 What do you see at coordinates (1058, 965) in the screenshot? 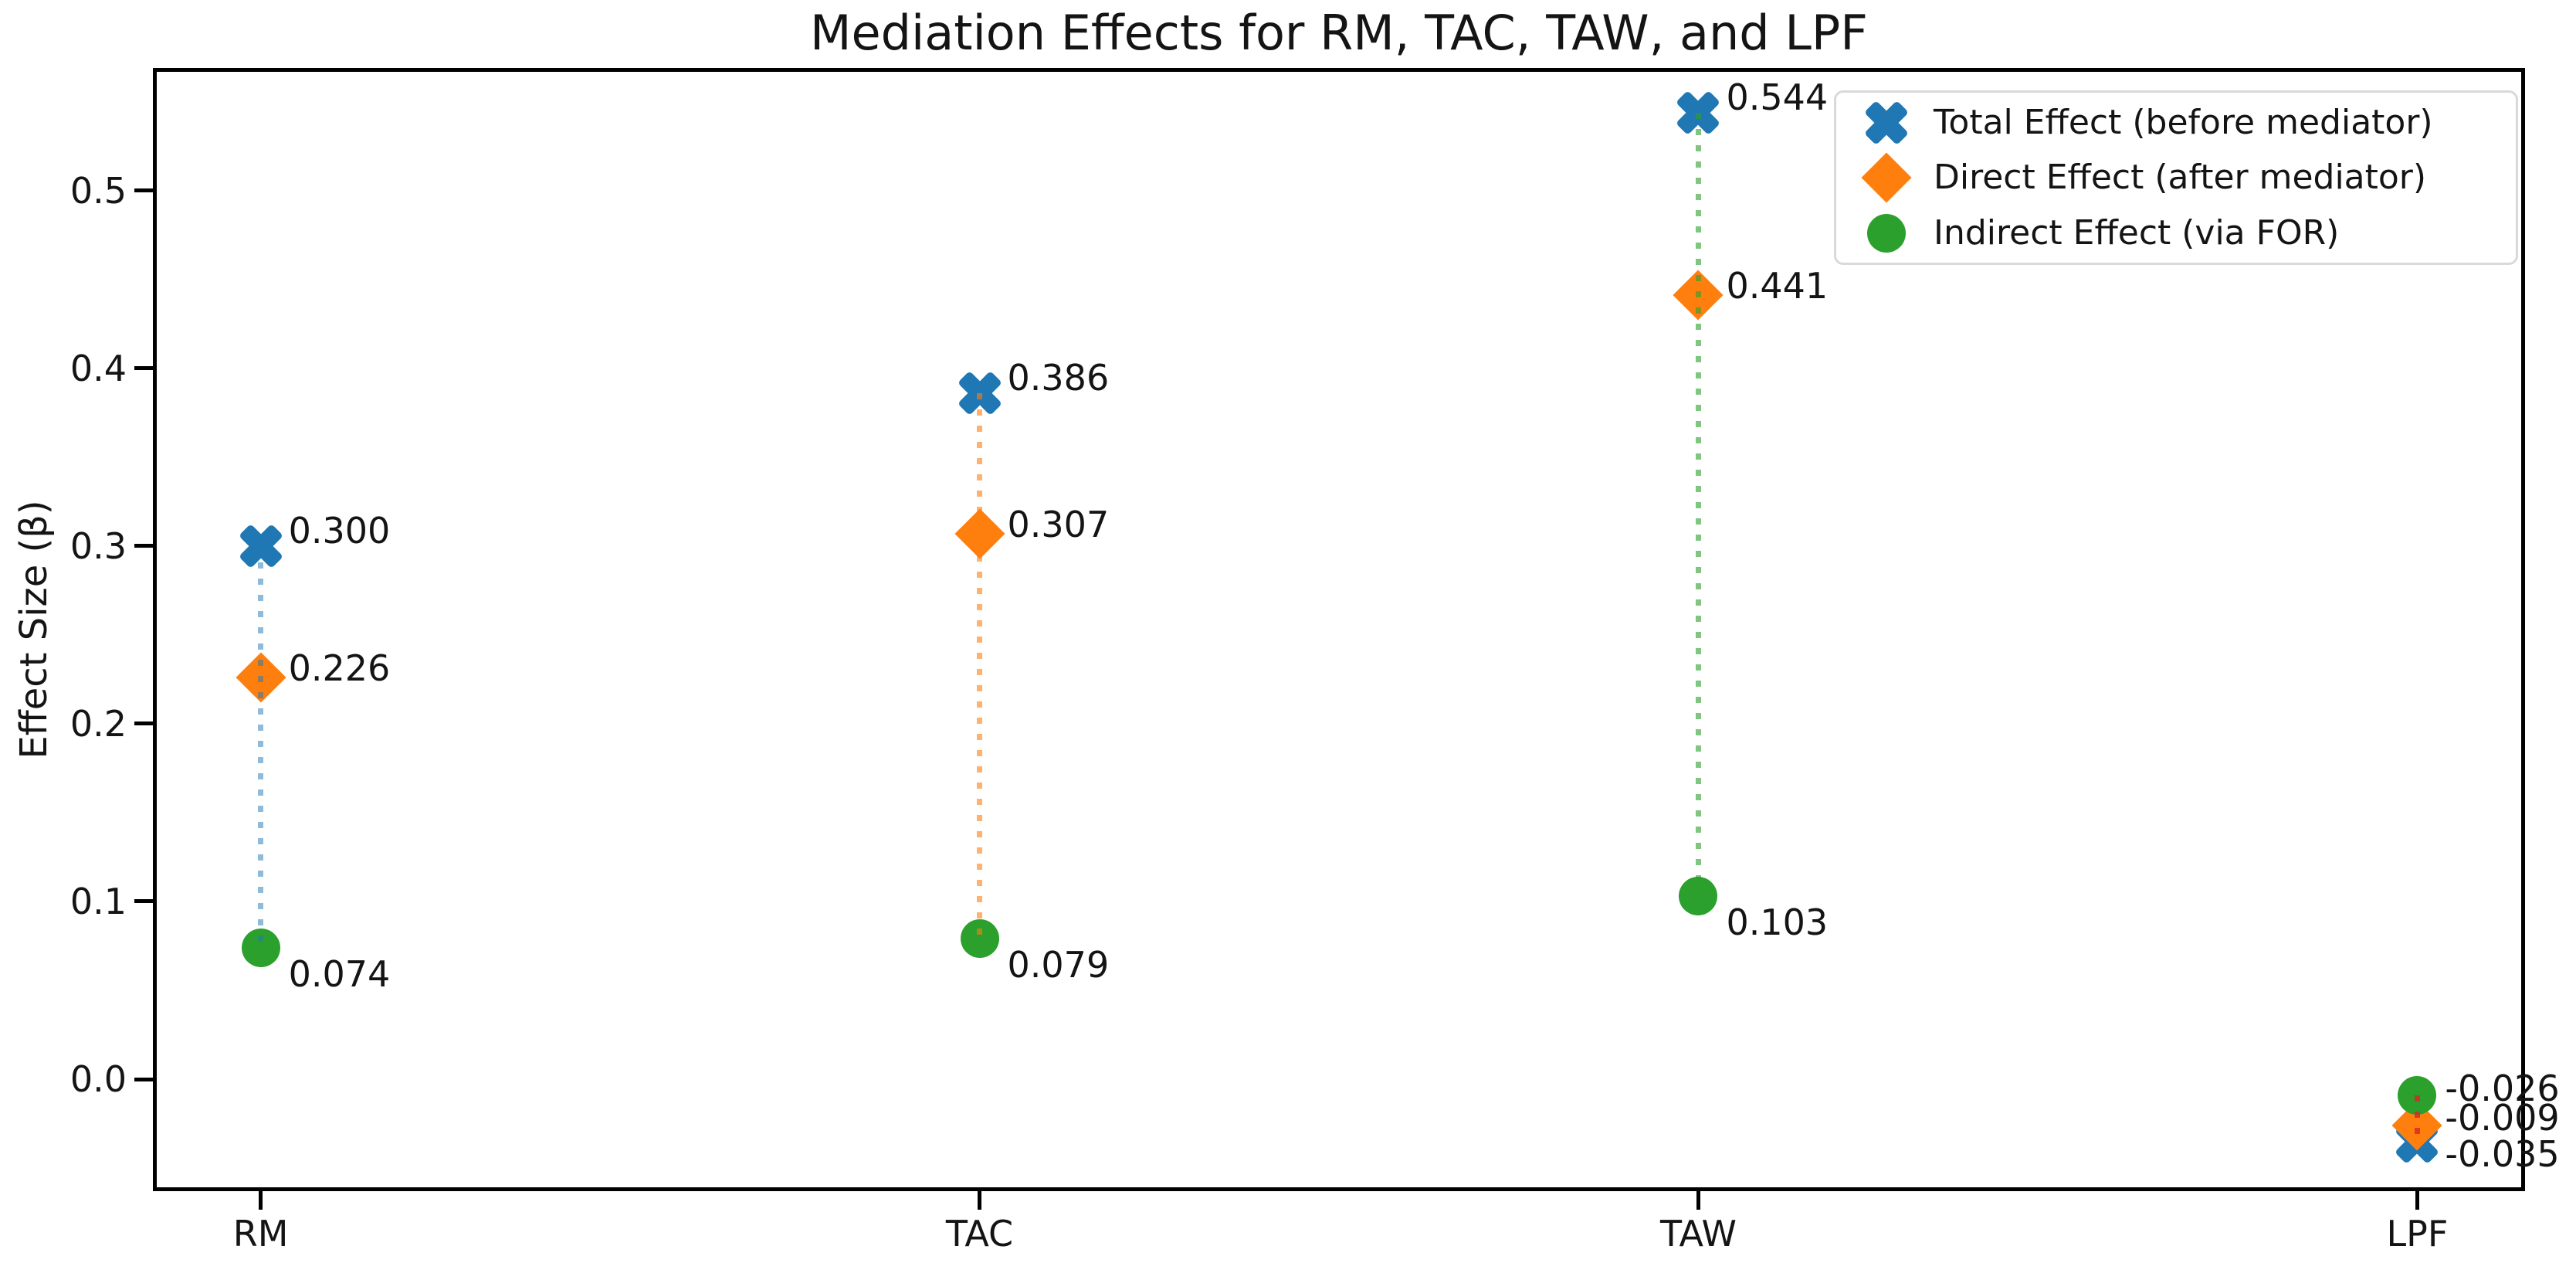
I see `point-label: 0.079` at bounding box center [1058, 965].